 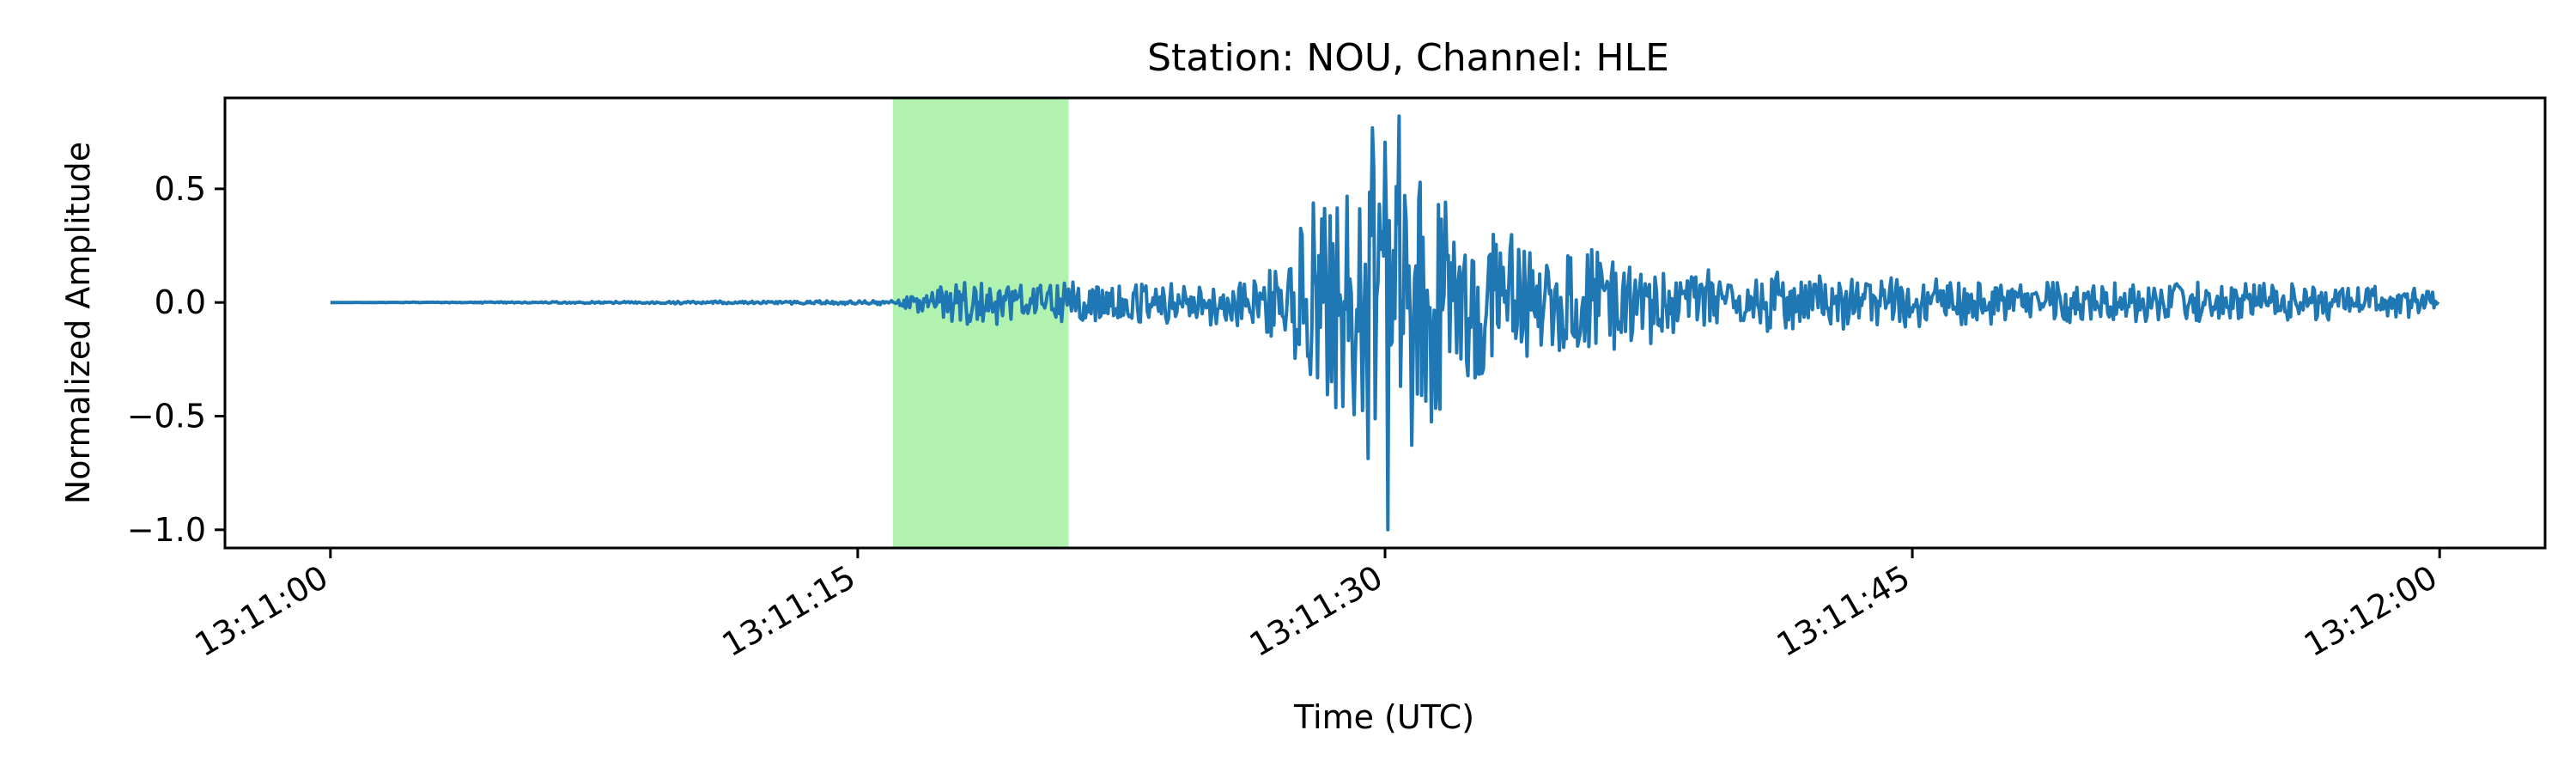 I want to click on y-tick-label: −0.5, so click(x=166, y=416).